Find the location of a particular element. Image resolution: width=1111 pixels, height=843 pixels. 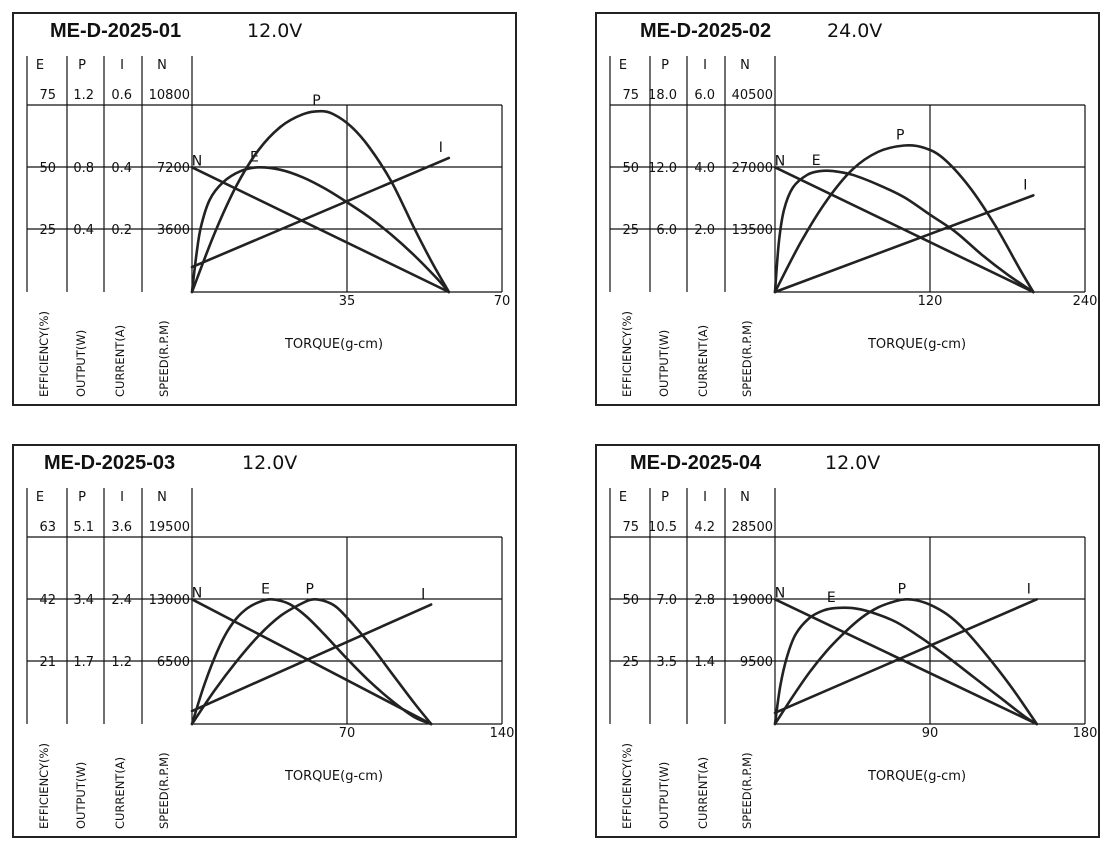

table-value: 2.4 is located at coordinates (121, 600).